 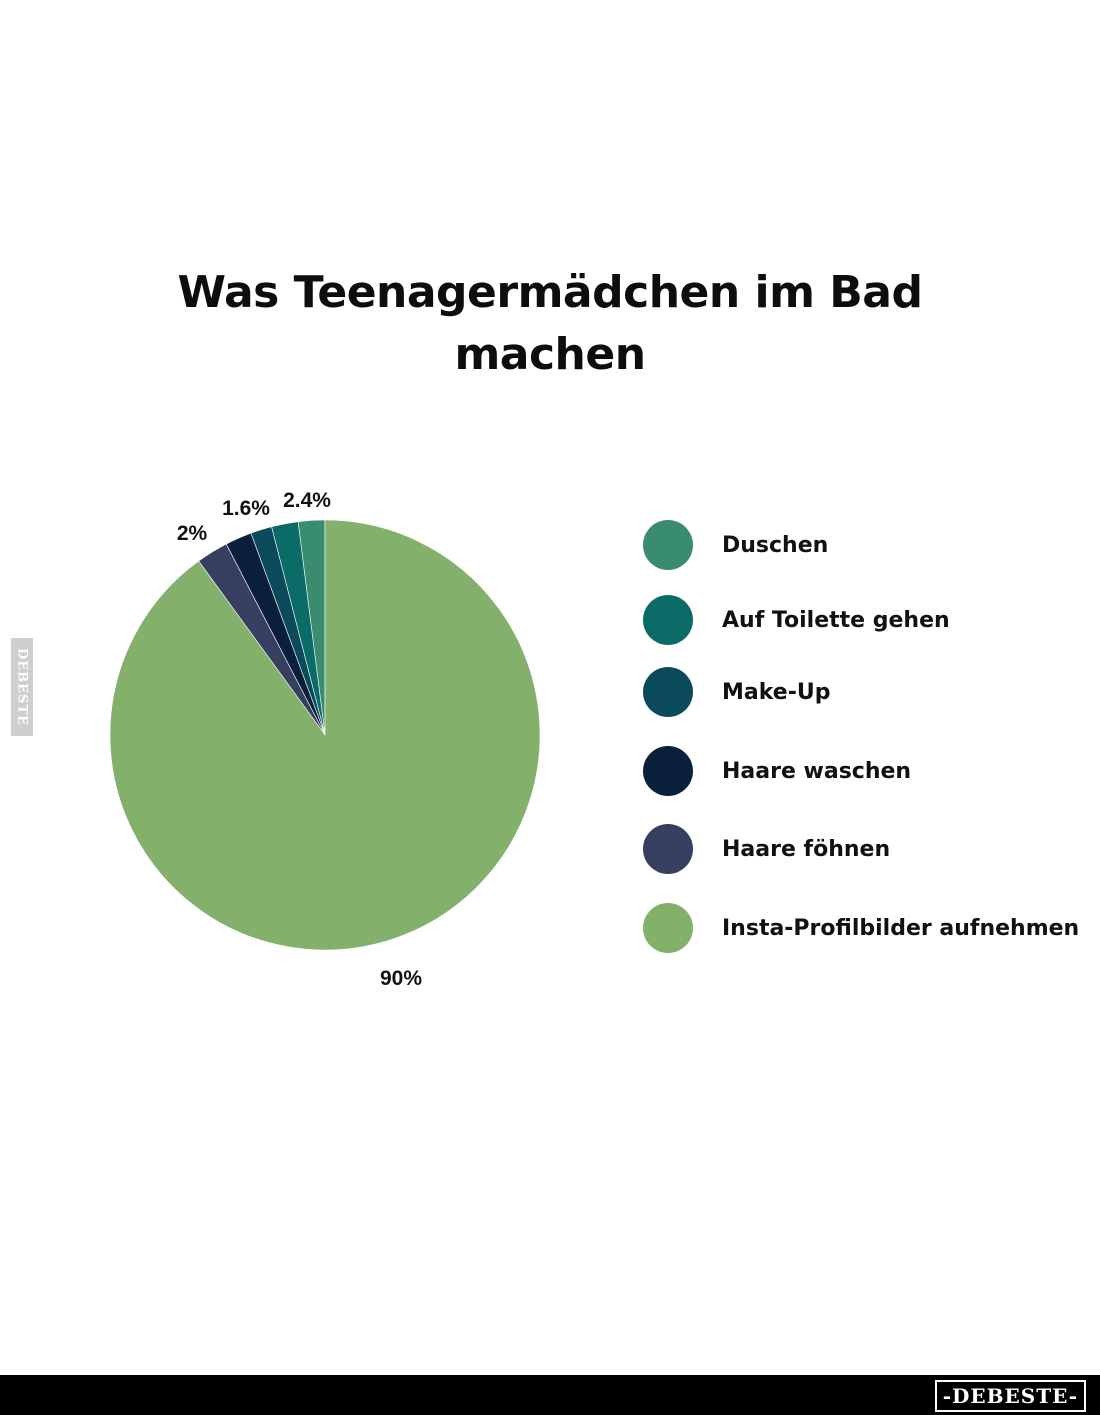 I want to click on side-watermark: DEBESTE, so click(x=22, y=687).